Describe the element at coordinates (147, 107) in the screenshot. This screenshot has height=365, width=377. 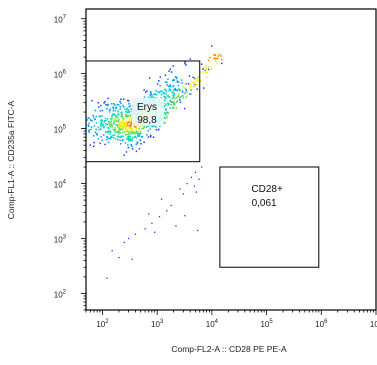
I see `gate-erys-name: Erys` at that location.